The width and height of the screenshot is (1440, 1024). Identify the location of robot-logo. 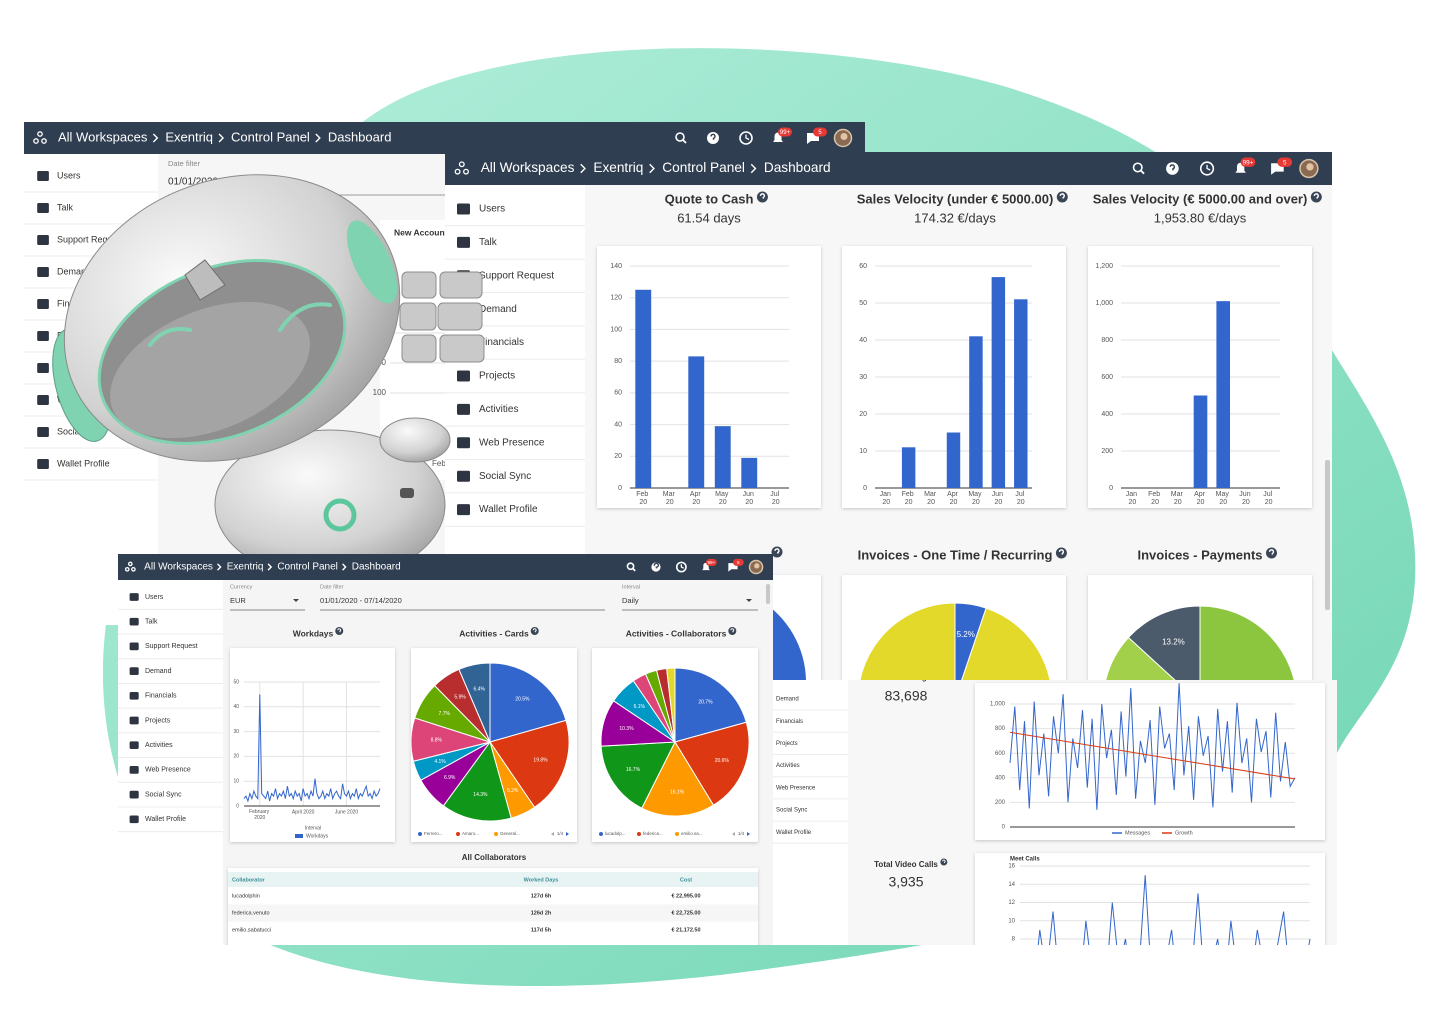
(340, 515).